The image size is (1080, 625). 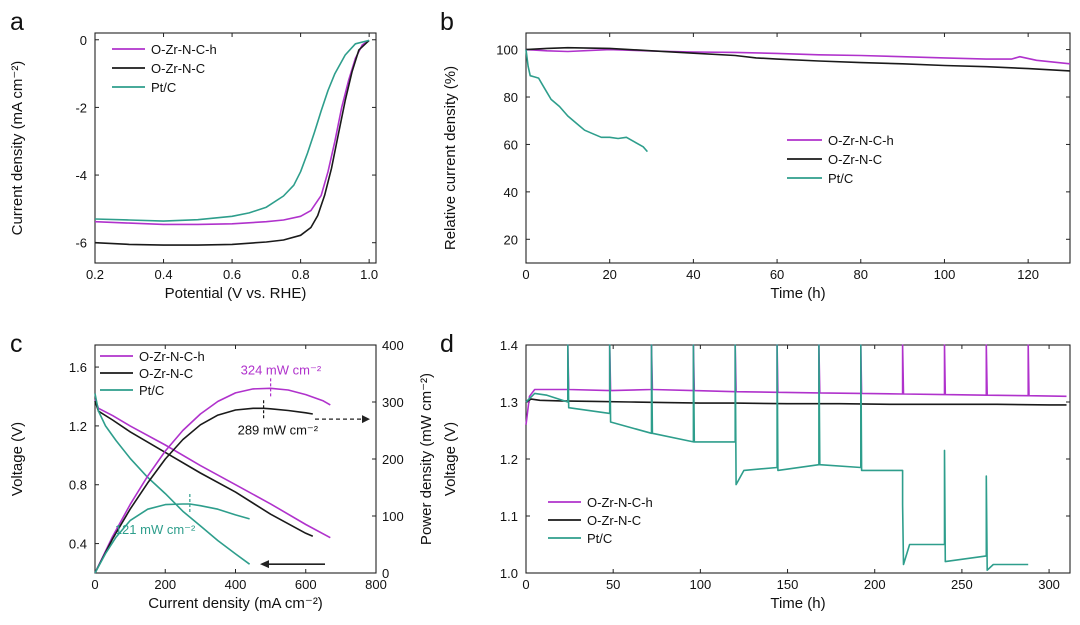 I want to click on plot-frame-c, so click(x=235, y=459).